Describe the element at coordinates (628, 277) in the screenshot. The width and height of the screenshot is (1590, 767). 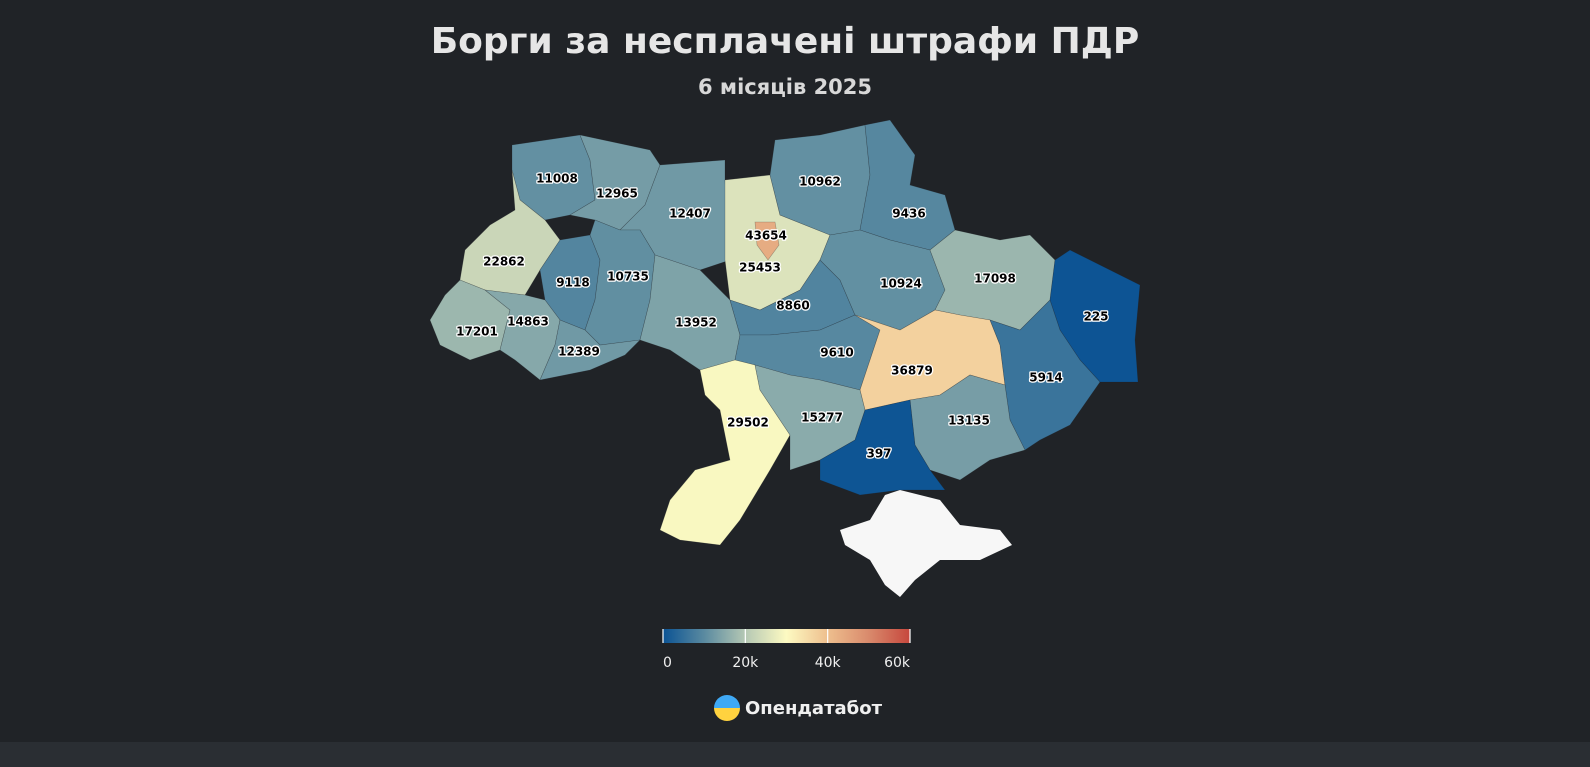
I see `region-label: 10735` at that location.